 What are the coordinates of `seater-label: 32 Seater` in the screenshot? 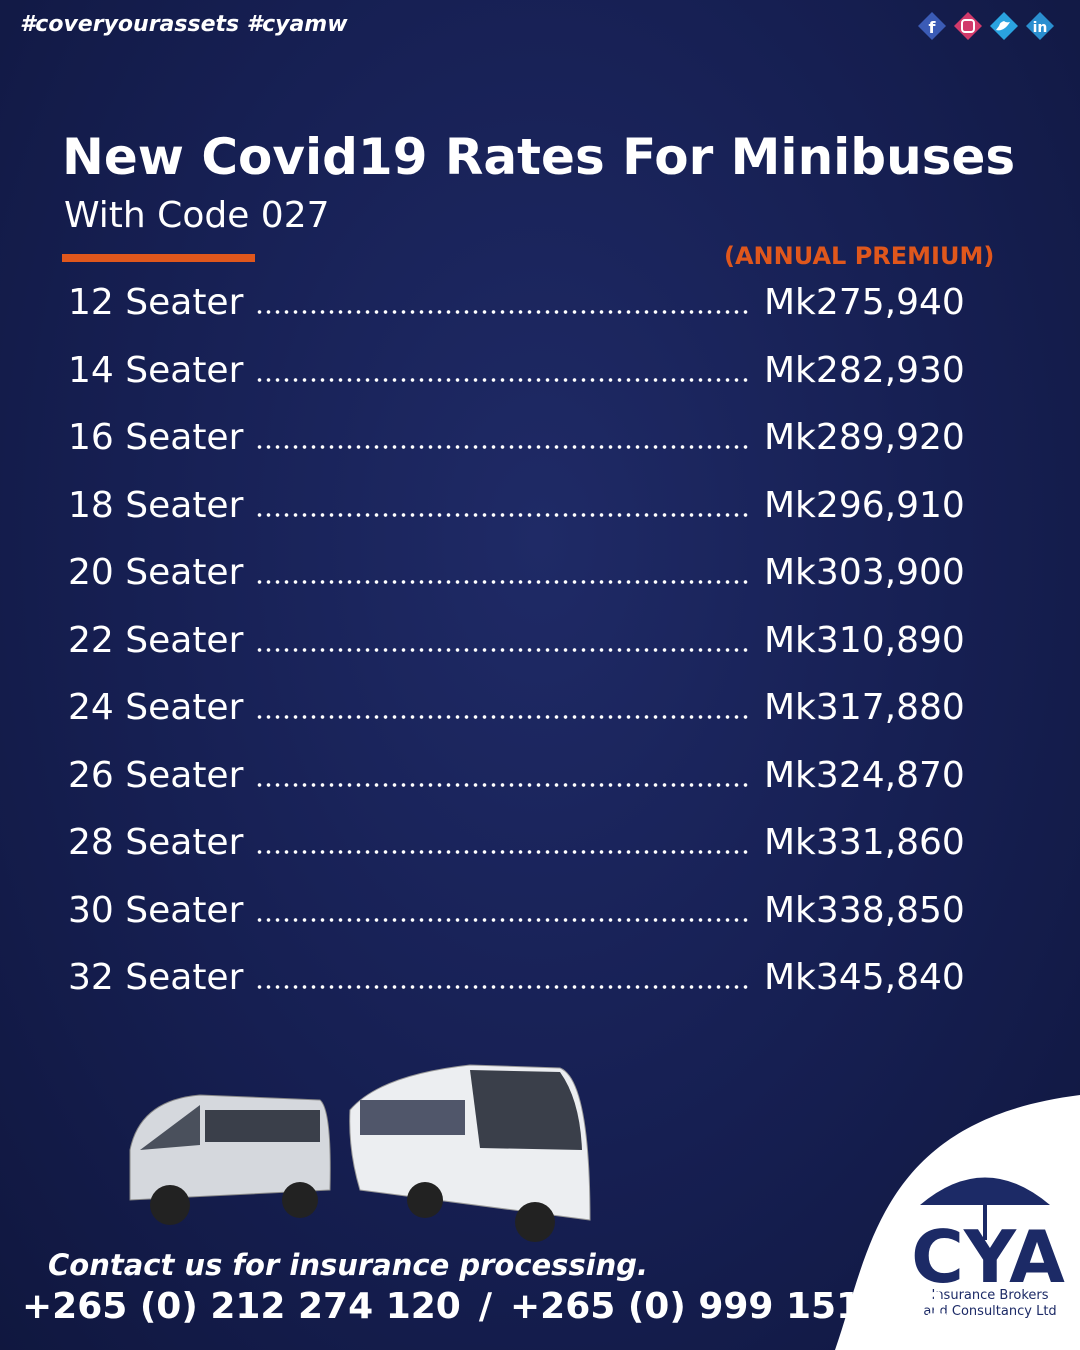 It's located at (156, 977).